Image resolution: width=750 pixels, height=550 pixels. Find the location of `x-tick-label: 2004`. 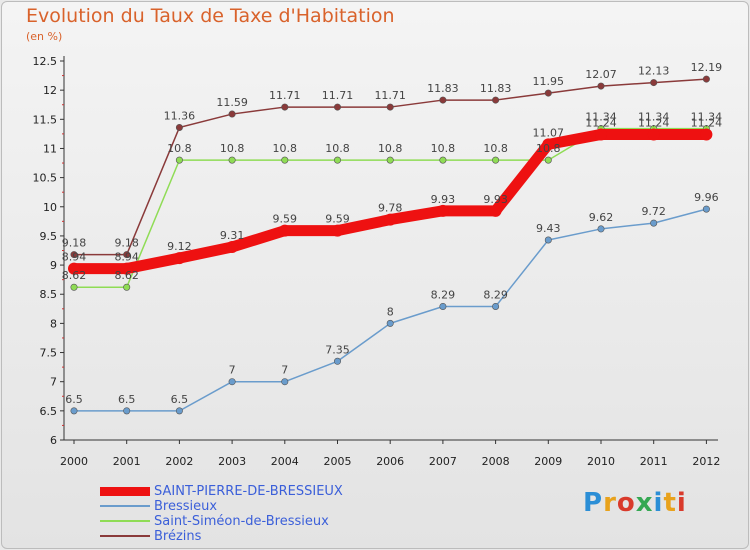

x-tick-label: 2004 is located at coordinates (285, 461).